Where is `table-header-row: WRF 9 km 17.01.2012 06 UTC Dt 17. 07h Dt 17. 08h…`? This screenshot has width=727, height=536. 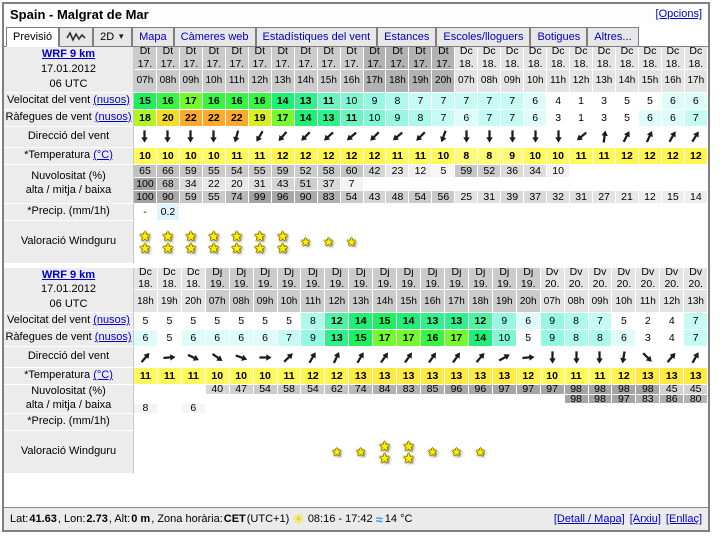
table-header-row: WRF 9 km 17.01.2012 06 UTC Dt 17. 07h Dt 17. 08h… is located at coordinates (356, 70).